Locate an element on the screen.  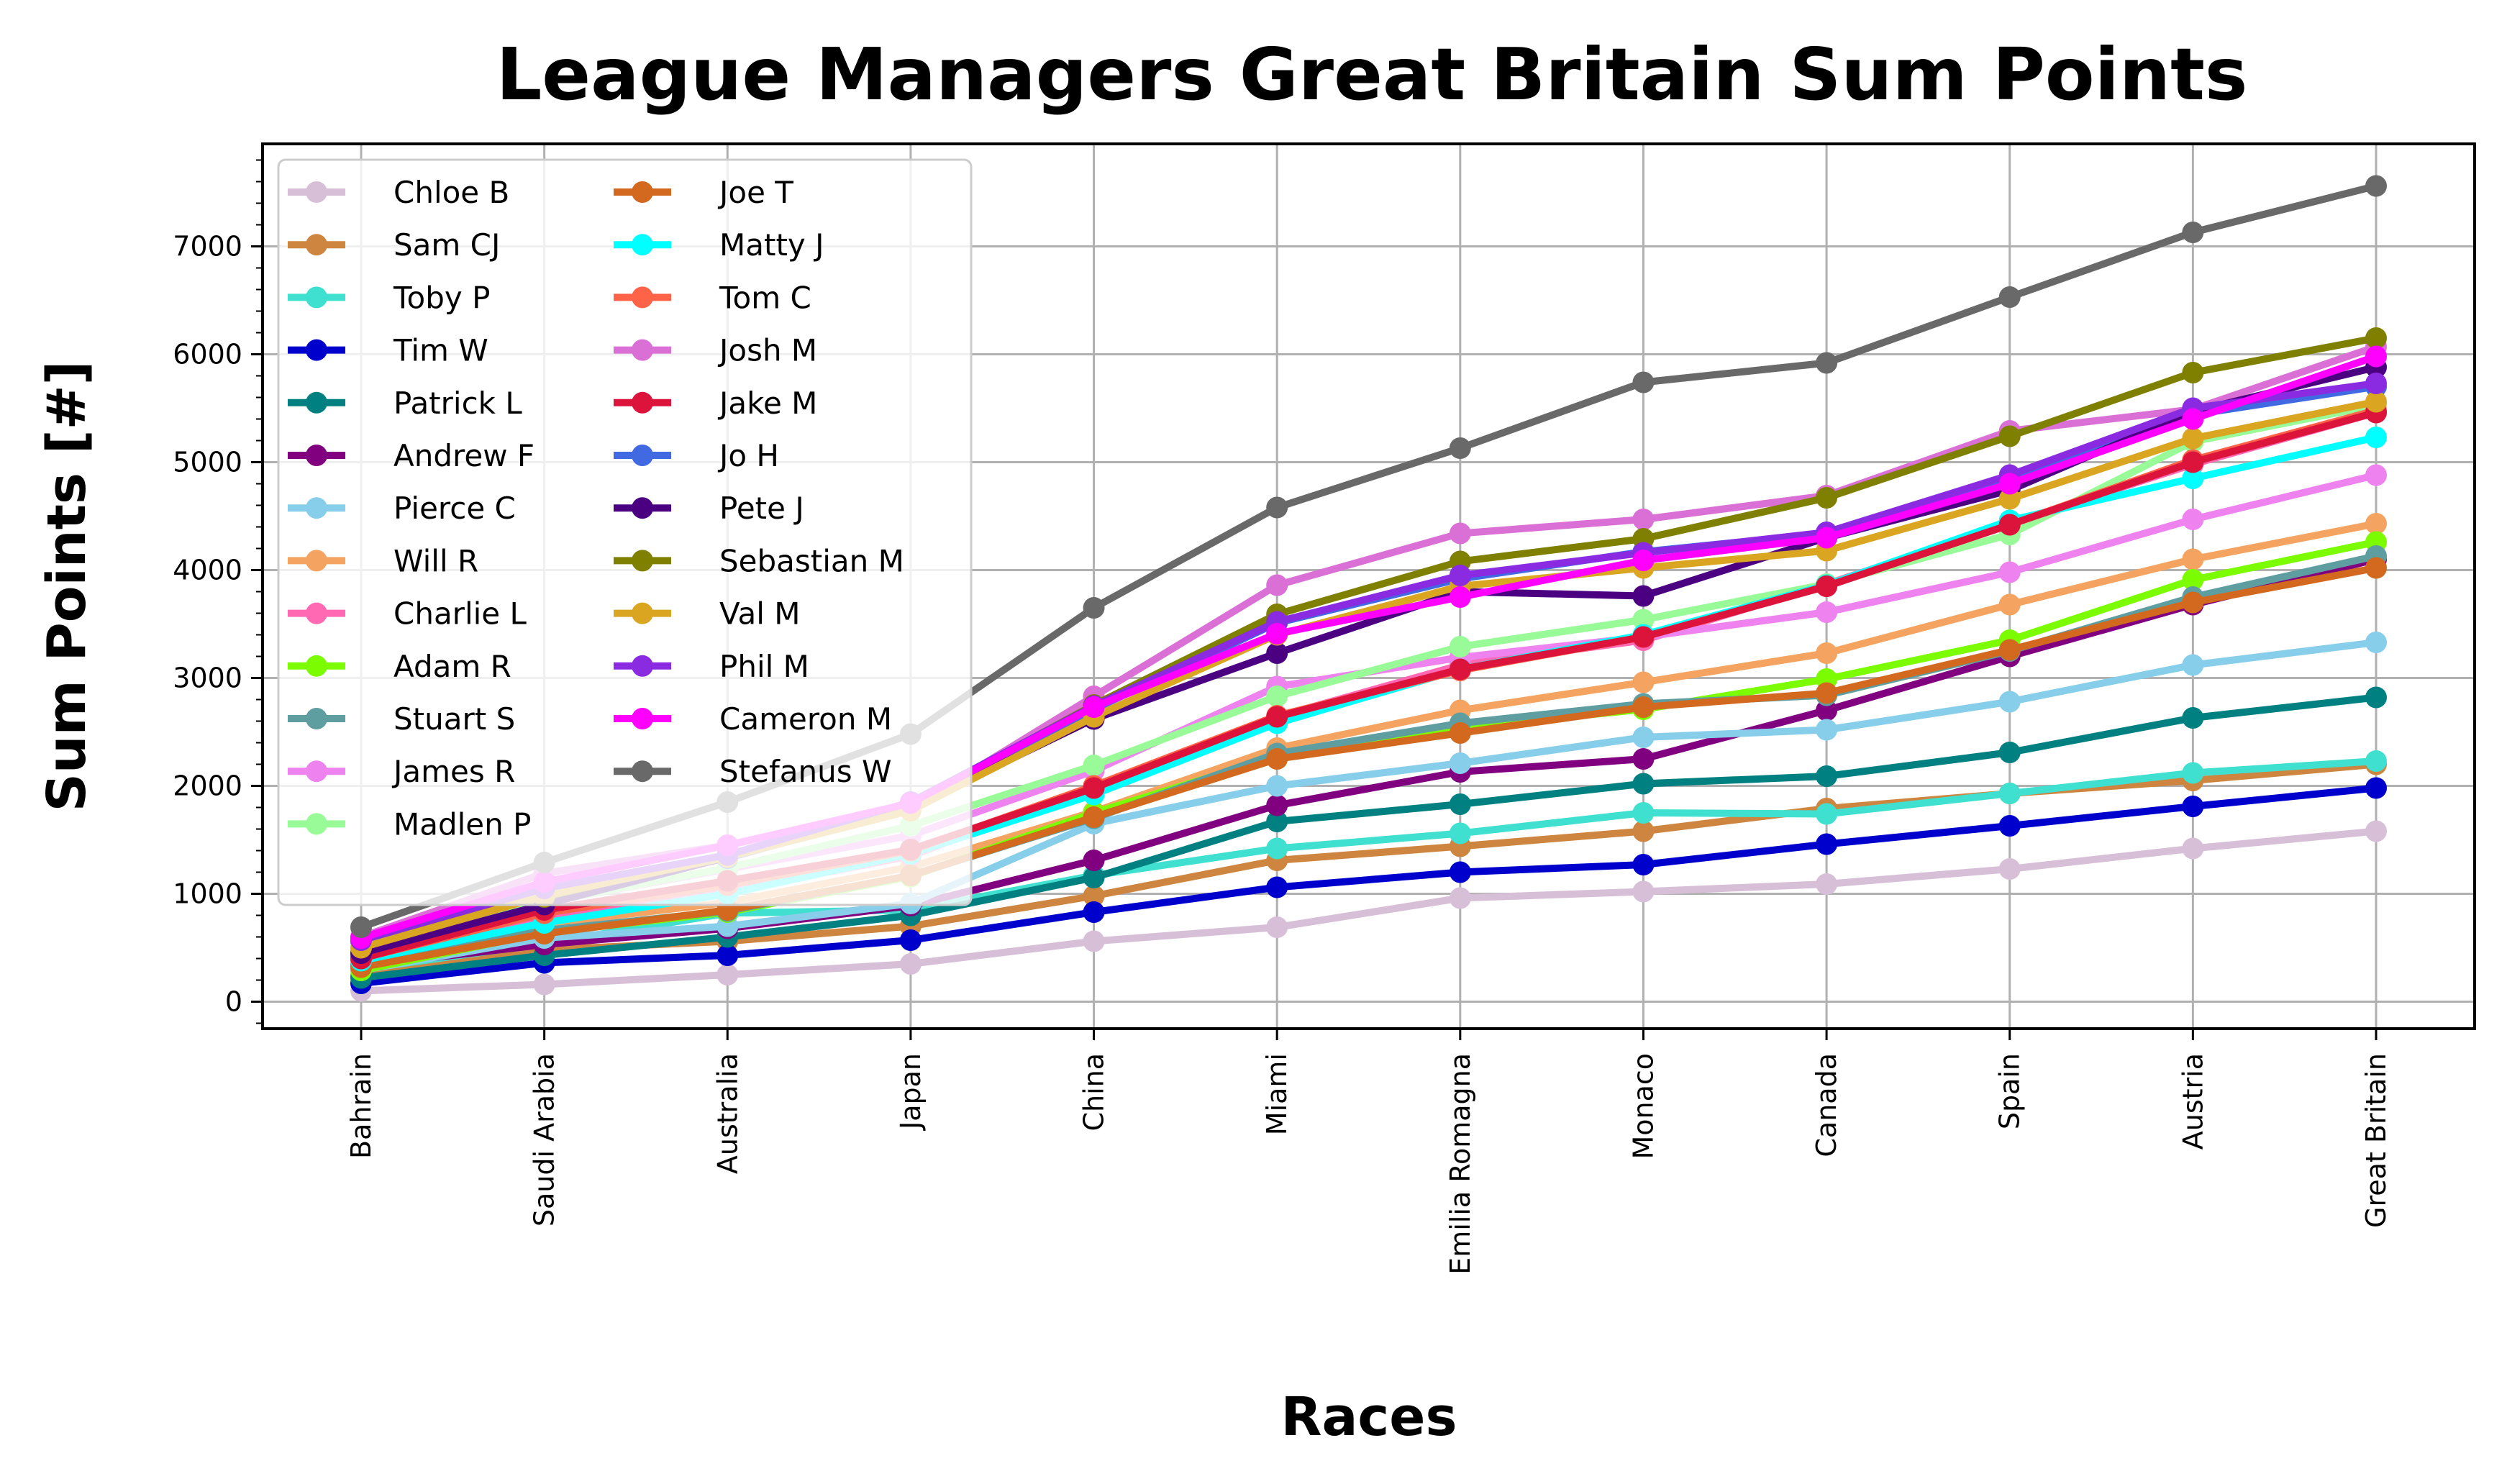
legend-label: Adam R is located at coordinates (452, 666).